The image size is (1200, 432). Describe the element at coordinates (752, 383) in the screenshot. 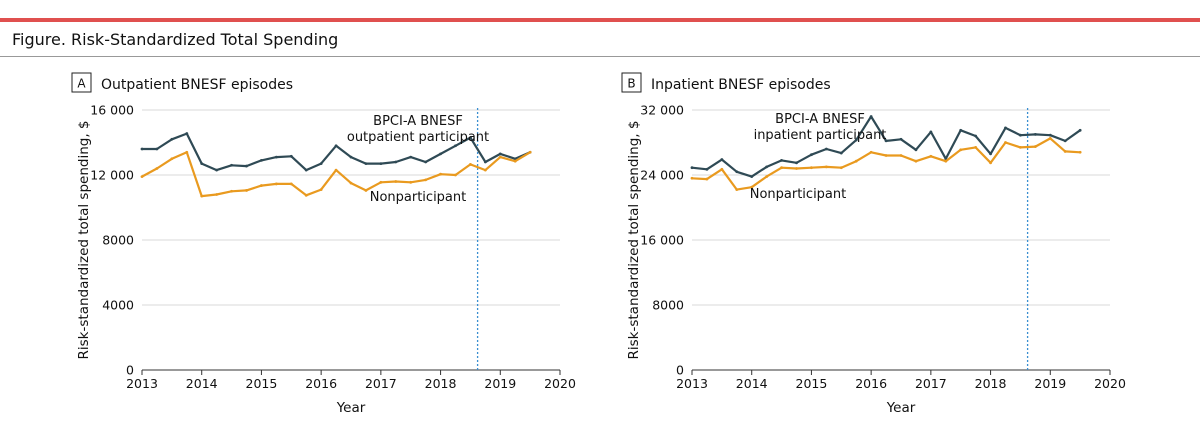

I see `x-tick-label: 2014` at that location.